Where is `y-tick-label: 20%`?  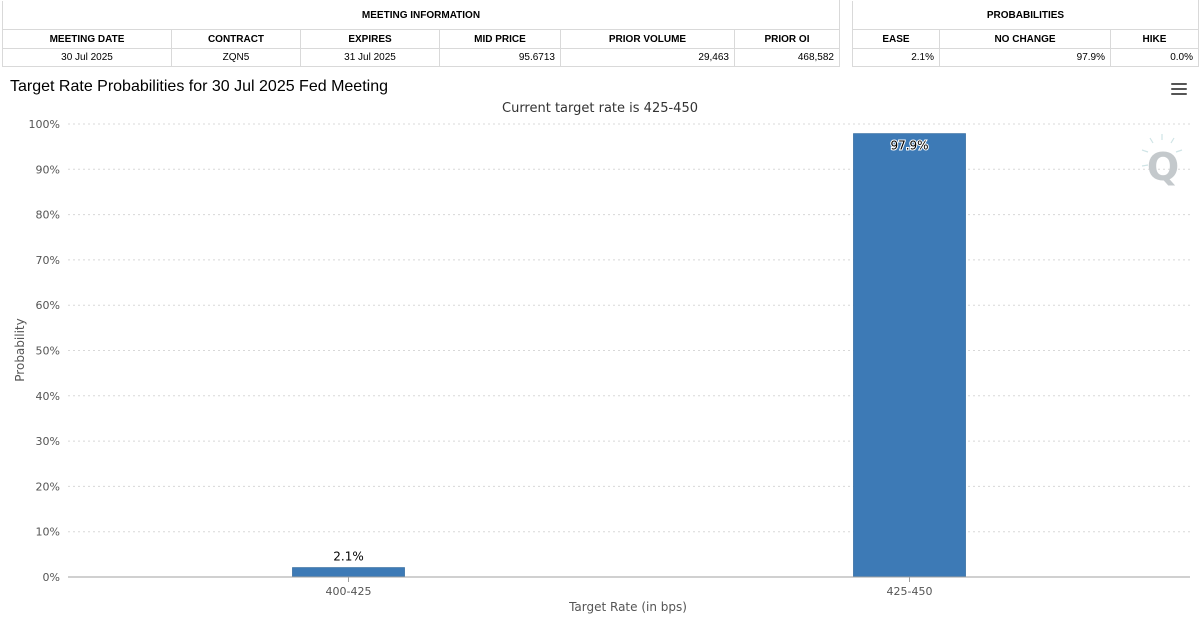
y-tick-label: 20% is located at coordinates (48, 486).